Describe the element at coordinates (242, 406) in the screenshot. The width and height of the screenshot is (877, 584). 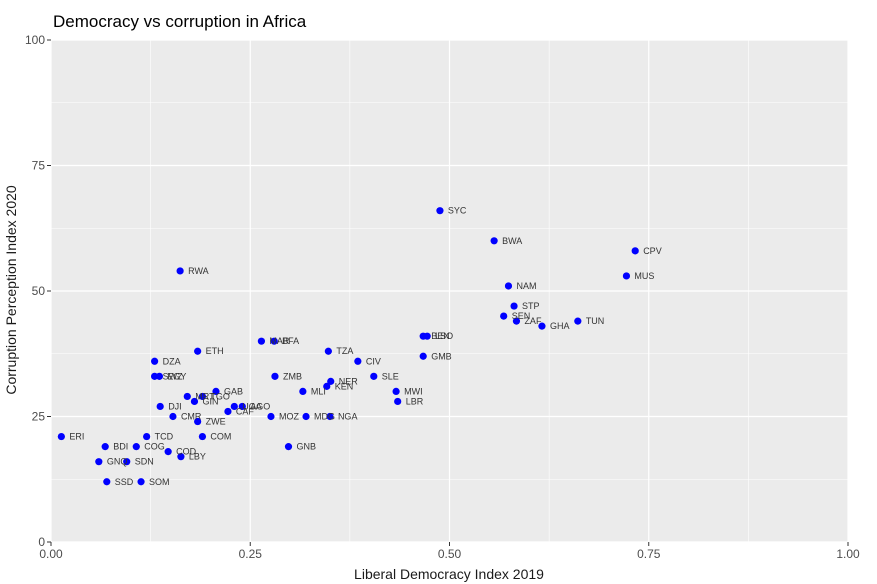
I see `data-point-ago` at that location.